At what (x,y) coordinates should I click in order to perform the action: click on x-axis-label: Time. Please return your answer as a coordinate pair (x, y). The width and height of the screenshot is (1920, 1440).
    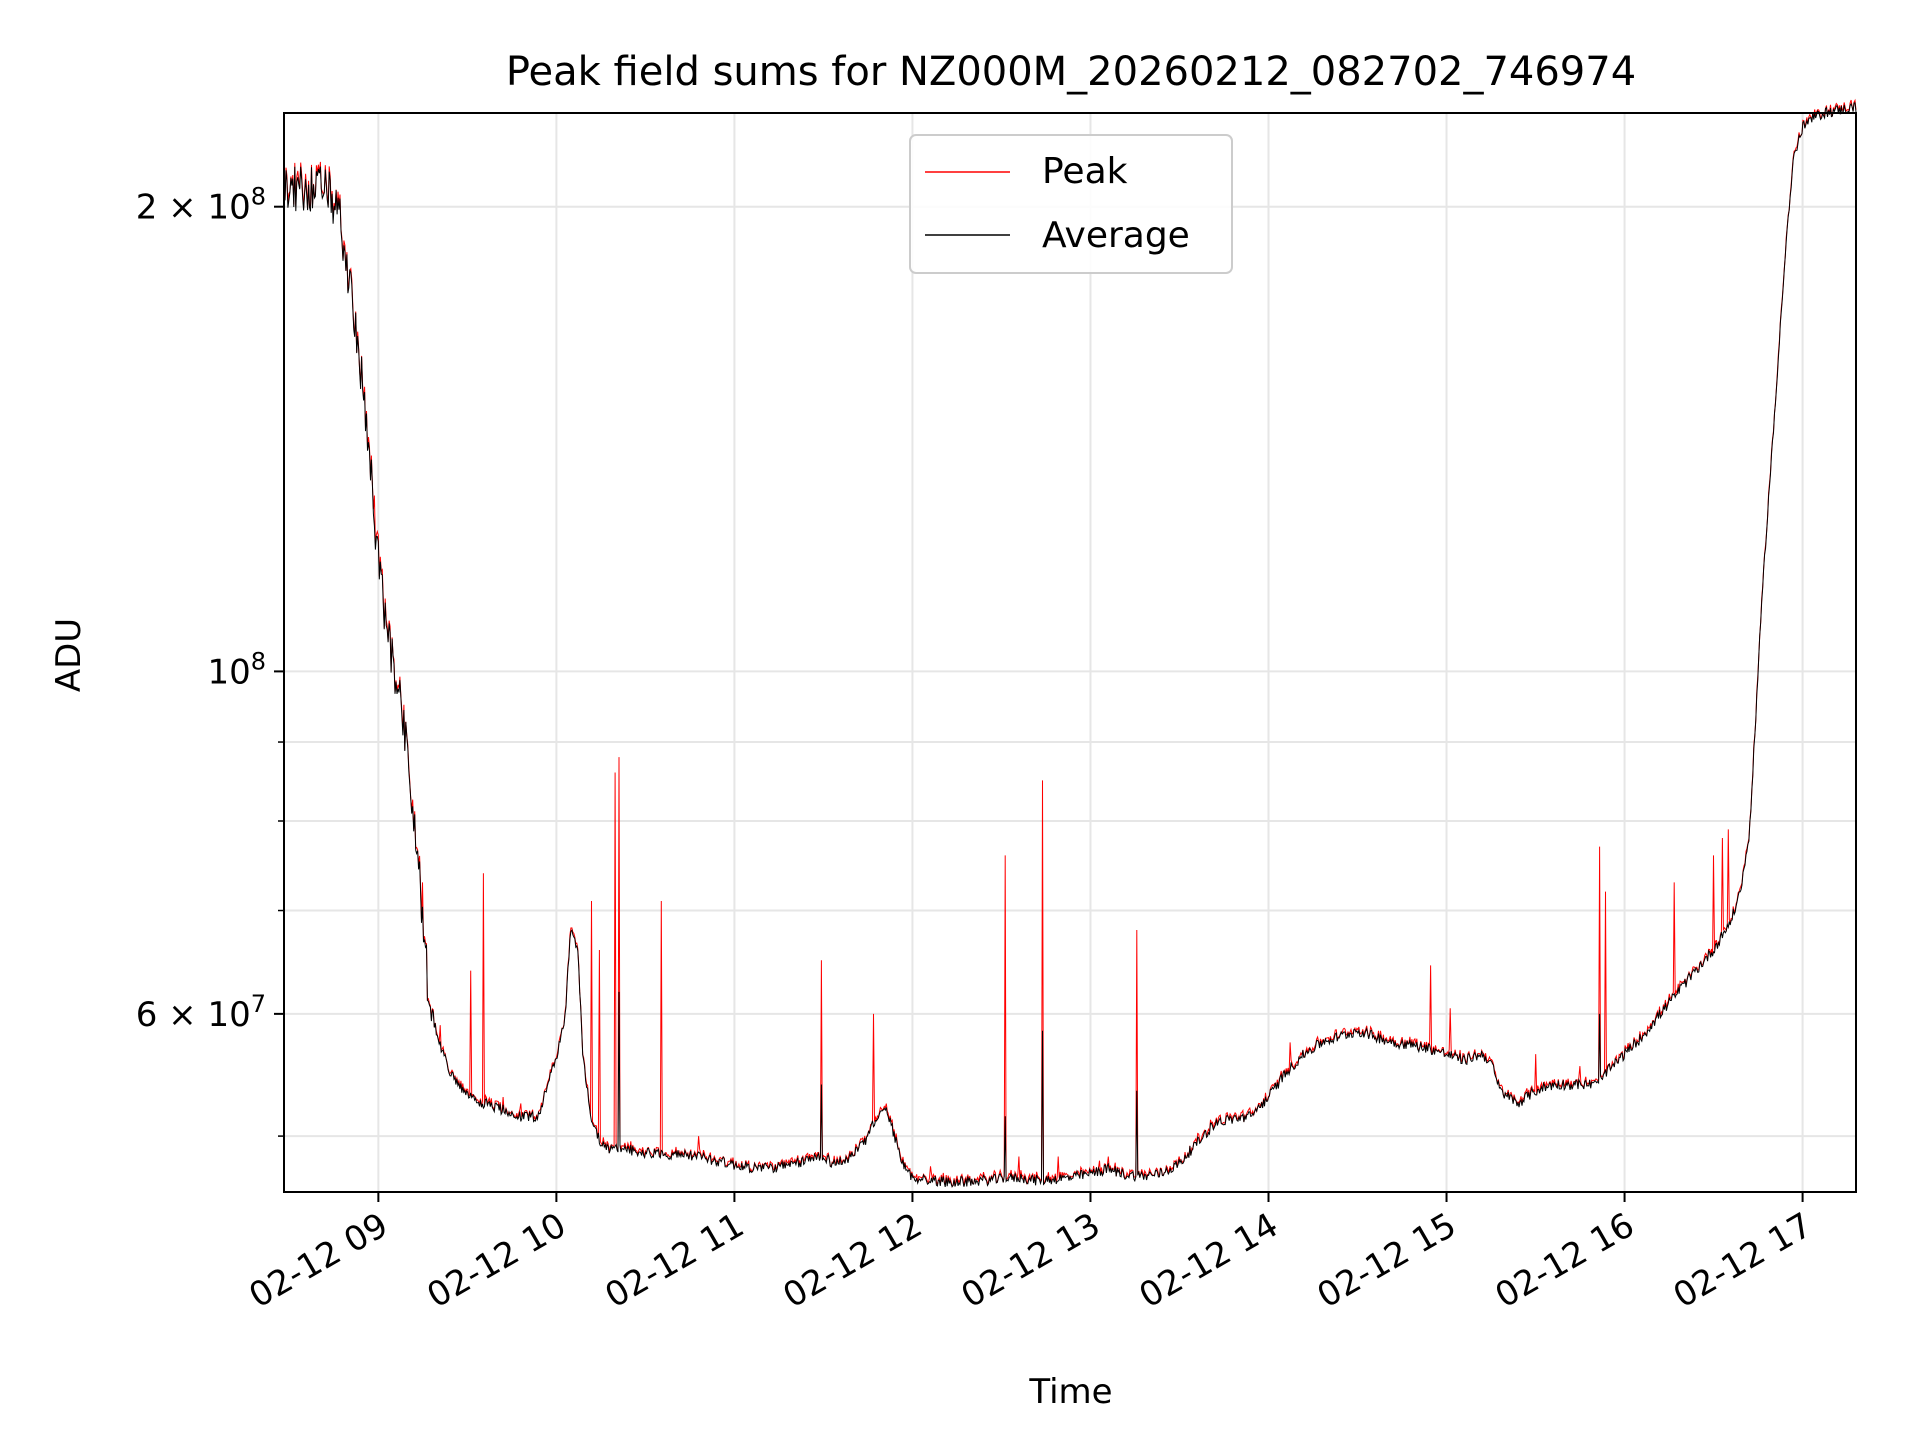
    Looking at the image, I should click on (1070, 1392).